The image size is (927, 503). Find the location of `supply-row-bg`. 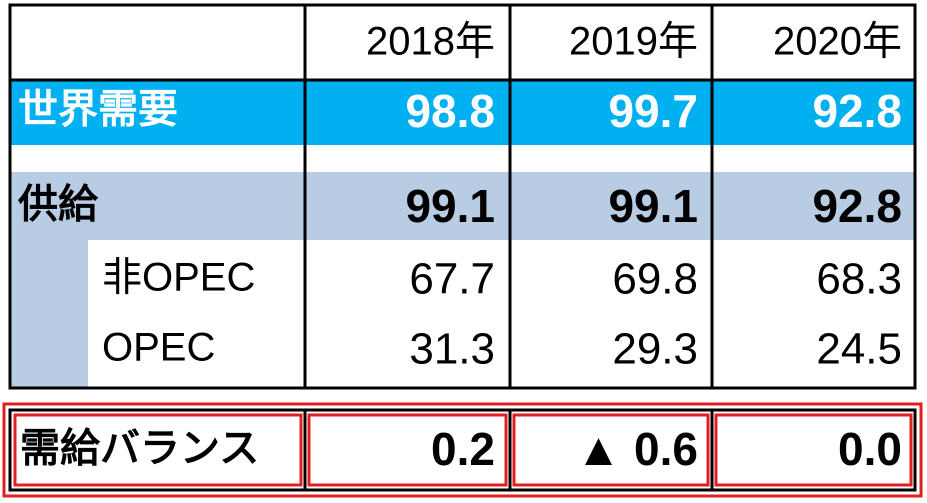

supply-row-bg is located at coordinates (462, 206).